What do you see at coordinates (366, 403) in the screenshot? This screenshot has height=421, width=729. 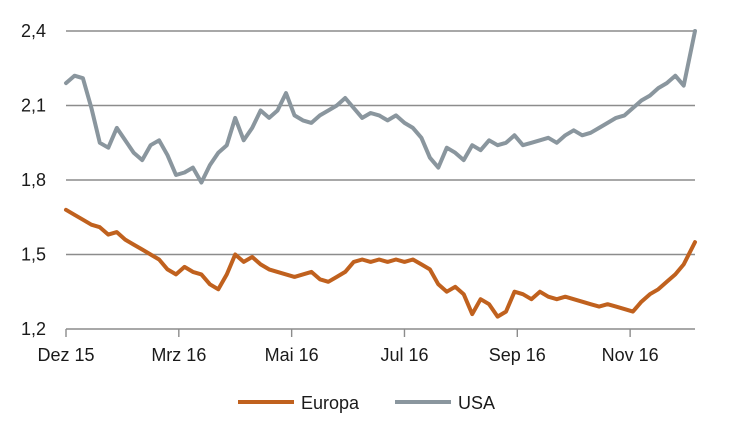 I see `legend: Europa USA` at bounding box center [366, 403].